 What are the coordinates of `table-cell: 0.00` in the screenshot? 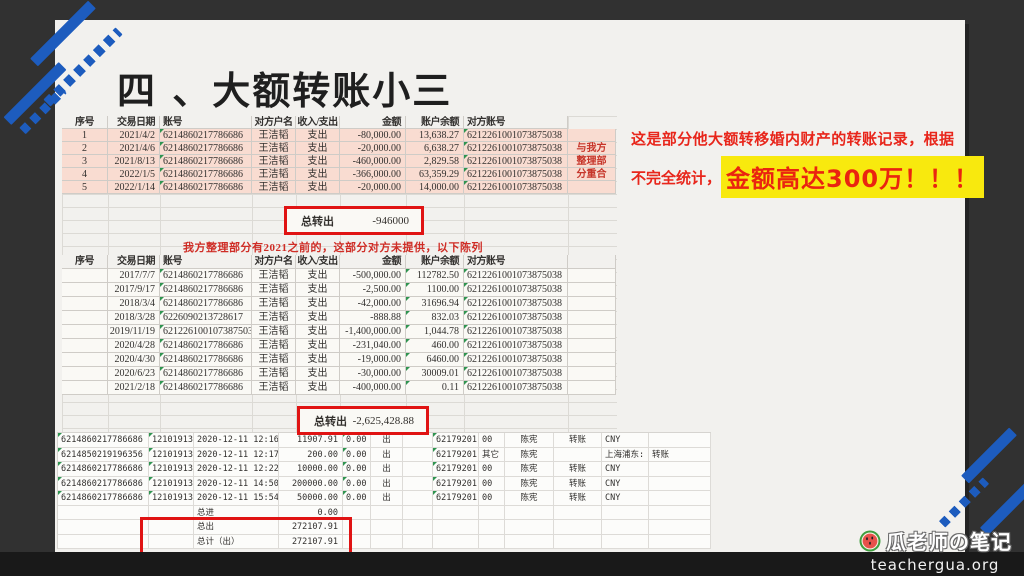 It's located at (357, 498).